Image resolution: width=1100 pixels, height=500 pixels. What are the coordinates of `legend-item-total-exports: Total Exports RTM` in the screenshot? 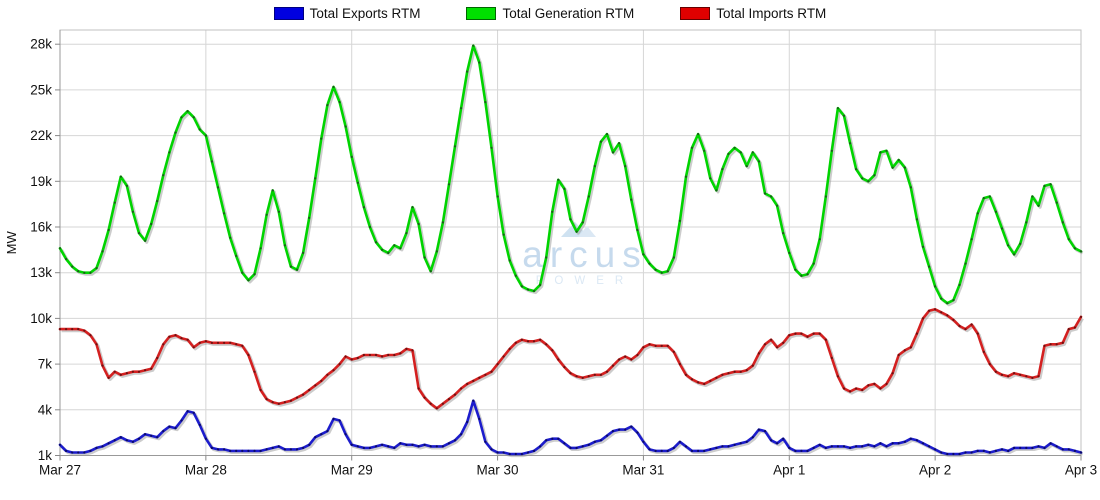 It's located at (346, 13).